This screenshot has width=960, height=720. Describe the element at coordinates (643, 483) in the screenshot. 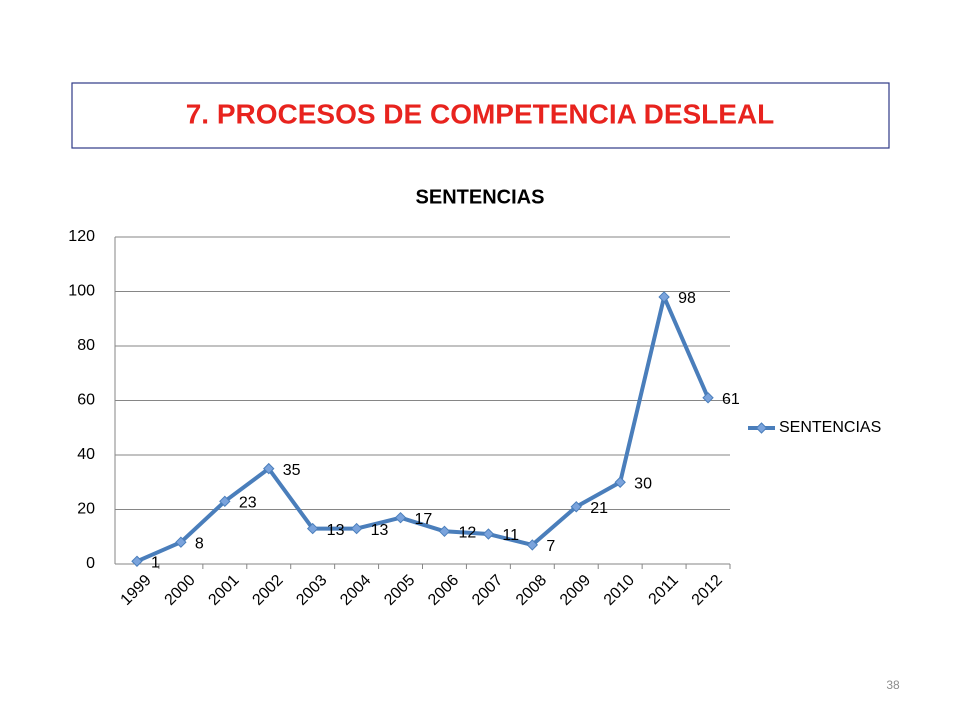

I see `data-label: 30` at that location.